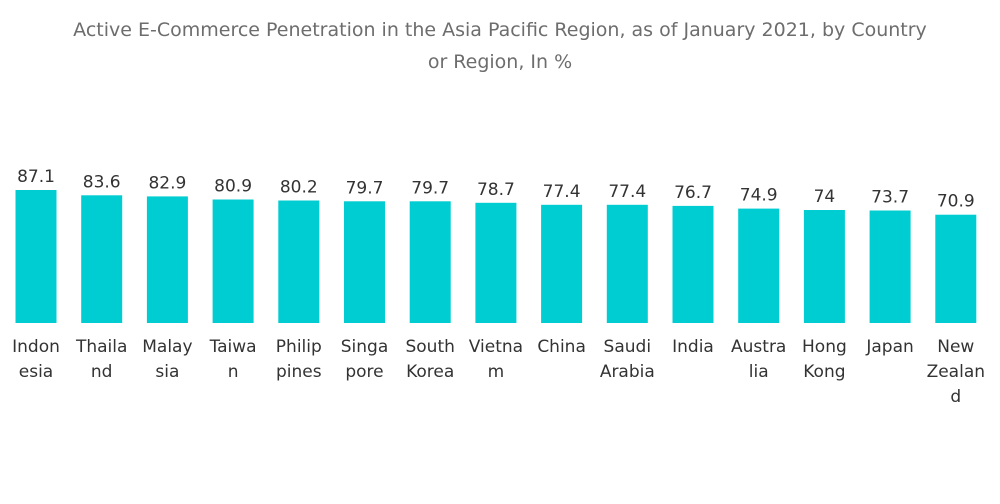 The width and height of the screenshot is (1000, 504). I want to click on bar-australia, so click(759, 265).